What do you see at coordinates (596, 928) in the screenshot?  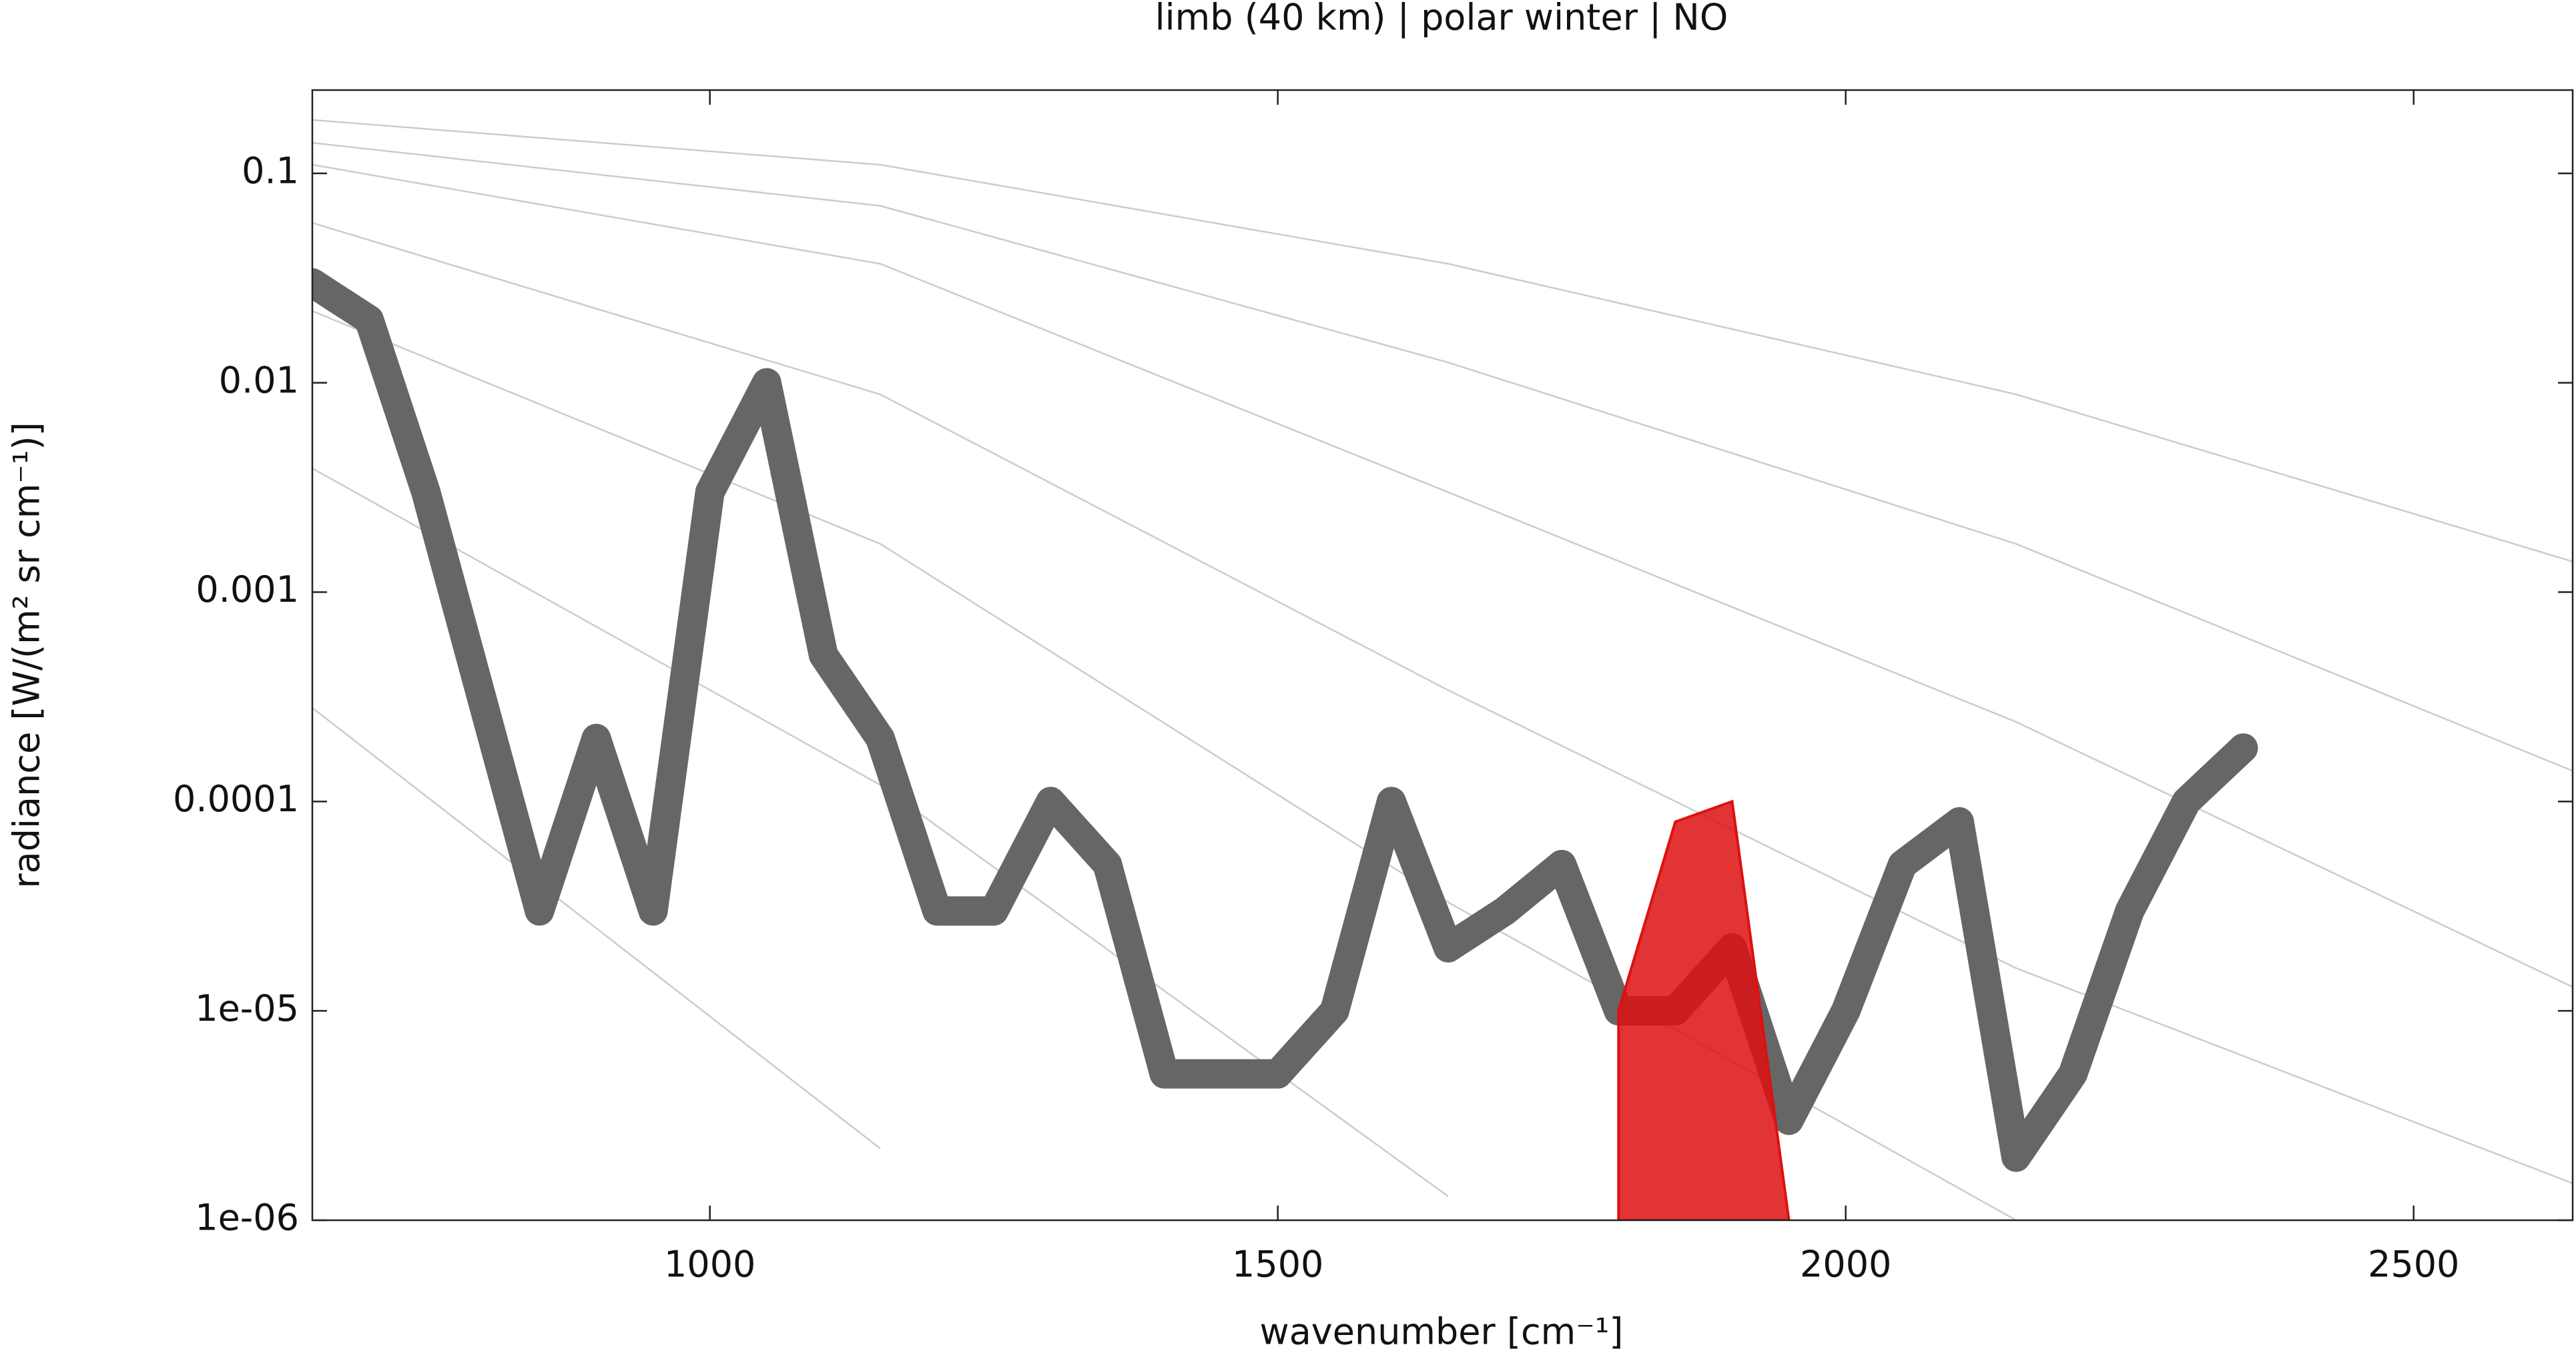 I see `planck-curve` at bounding box center [596, 928].